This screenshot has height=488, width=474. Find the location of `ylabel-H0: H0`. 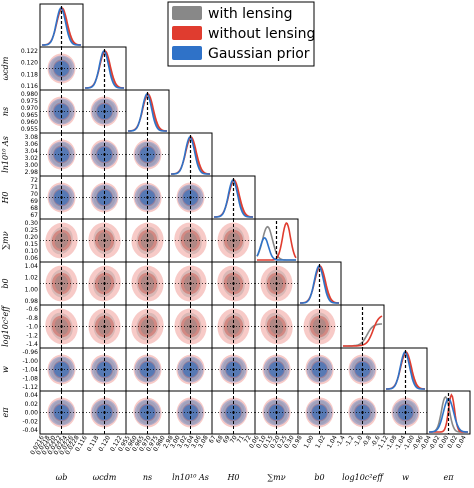

ylabel-H0: H0 is located at coordinates (5, 197).